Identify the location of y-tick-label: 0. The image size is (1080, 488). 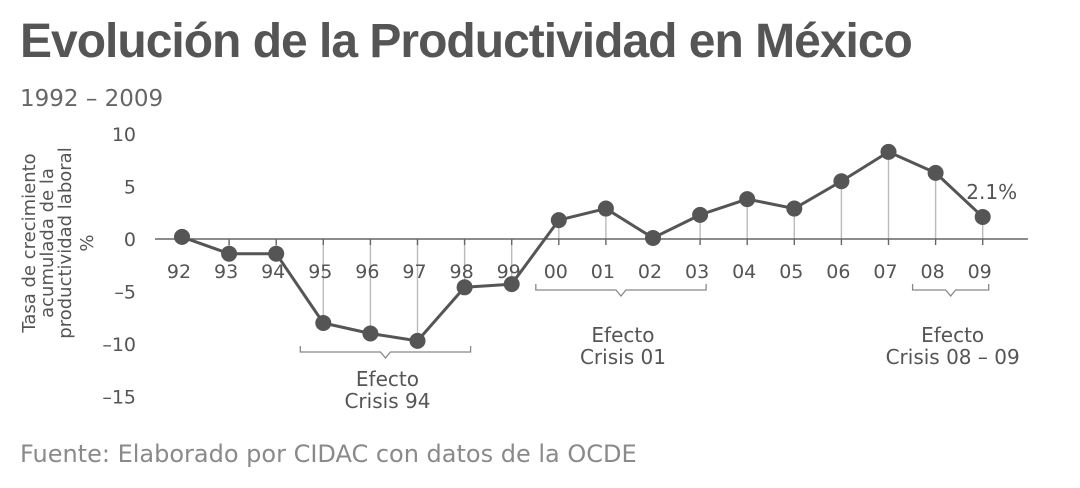
(130, 240).